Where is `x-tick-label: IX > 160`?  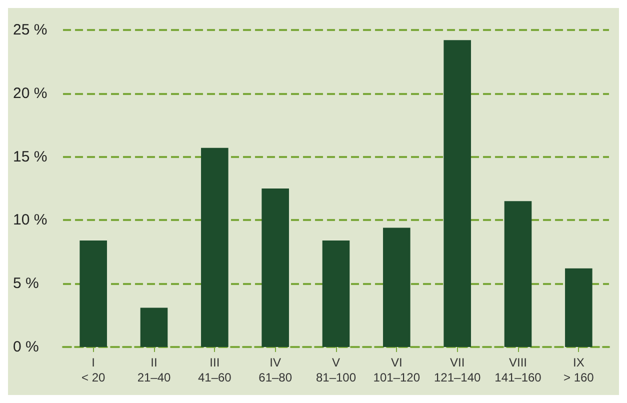 x-tick-label: IX > 160 is located at coordinates (578, 370).